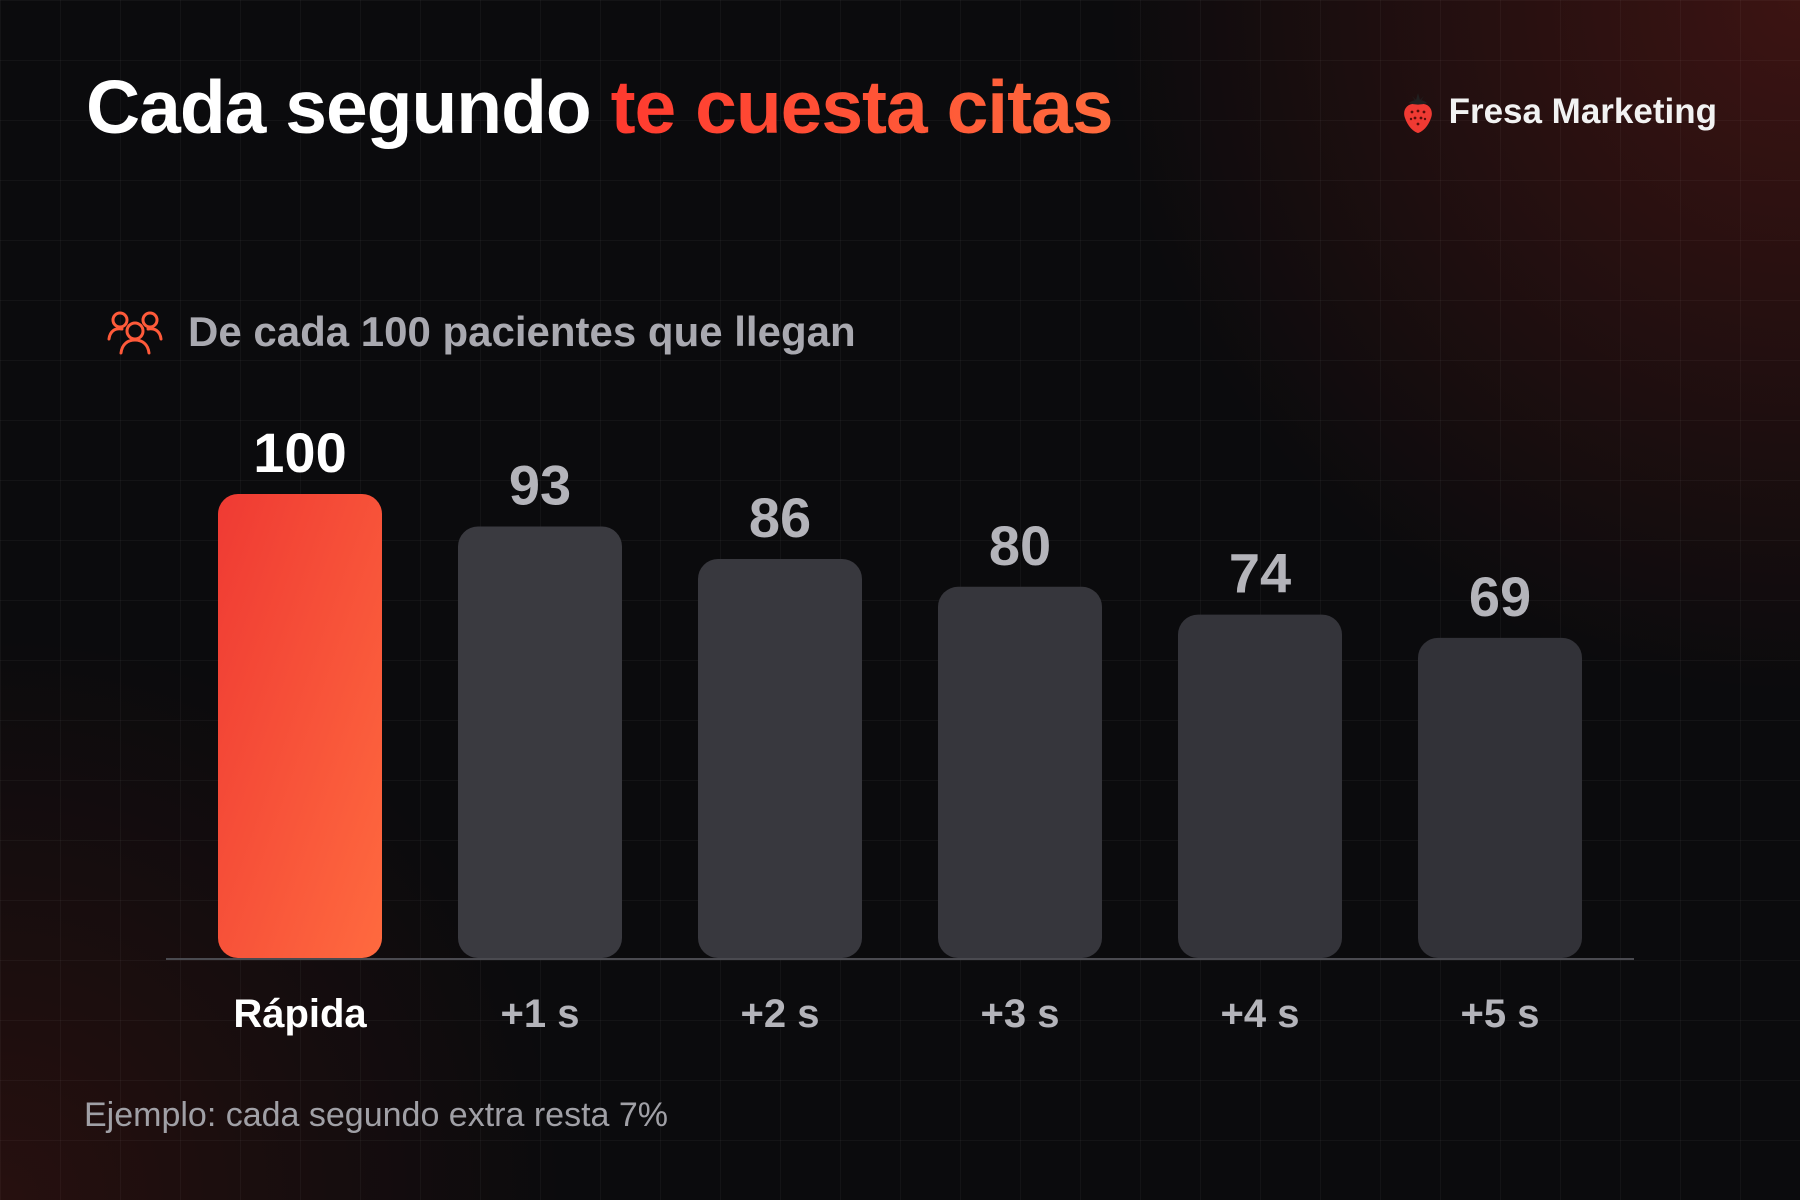 This screenshot has width=1800, height=1200. Describe the element at coordinates (1260, 1014) in the screenshot. I see `category-label-4-s: +4 s` at that location.